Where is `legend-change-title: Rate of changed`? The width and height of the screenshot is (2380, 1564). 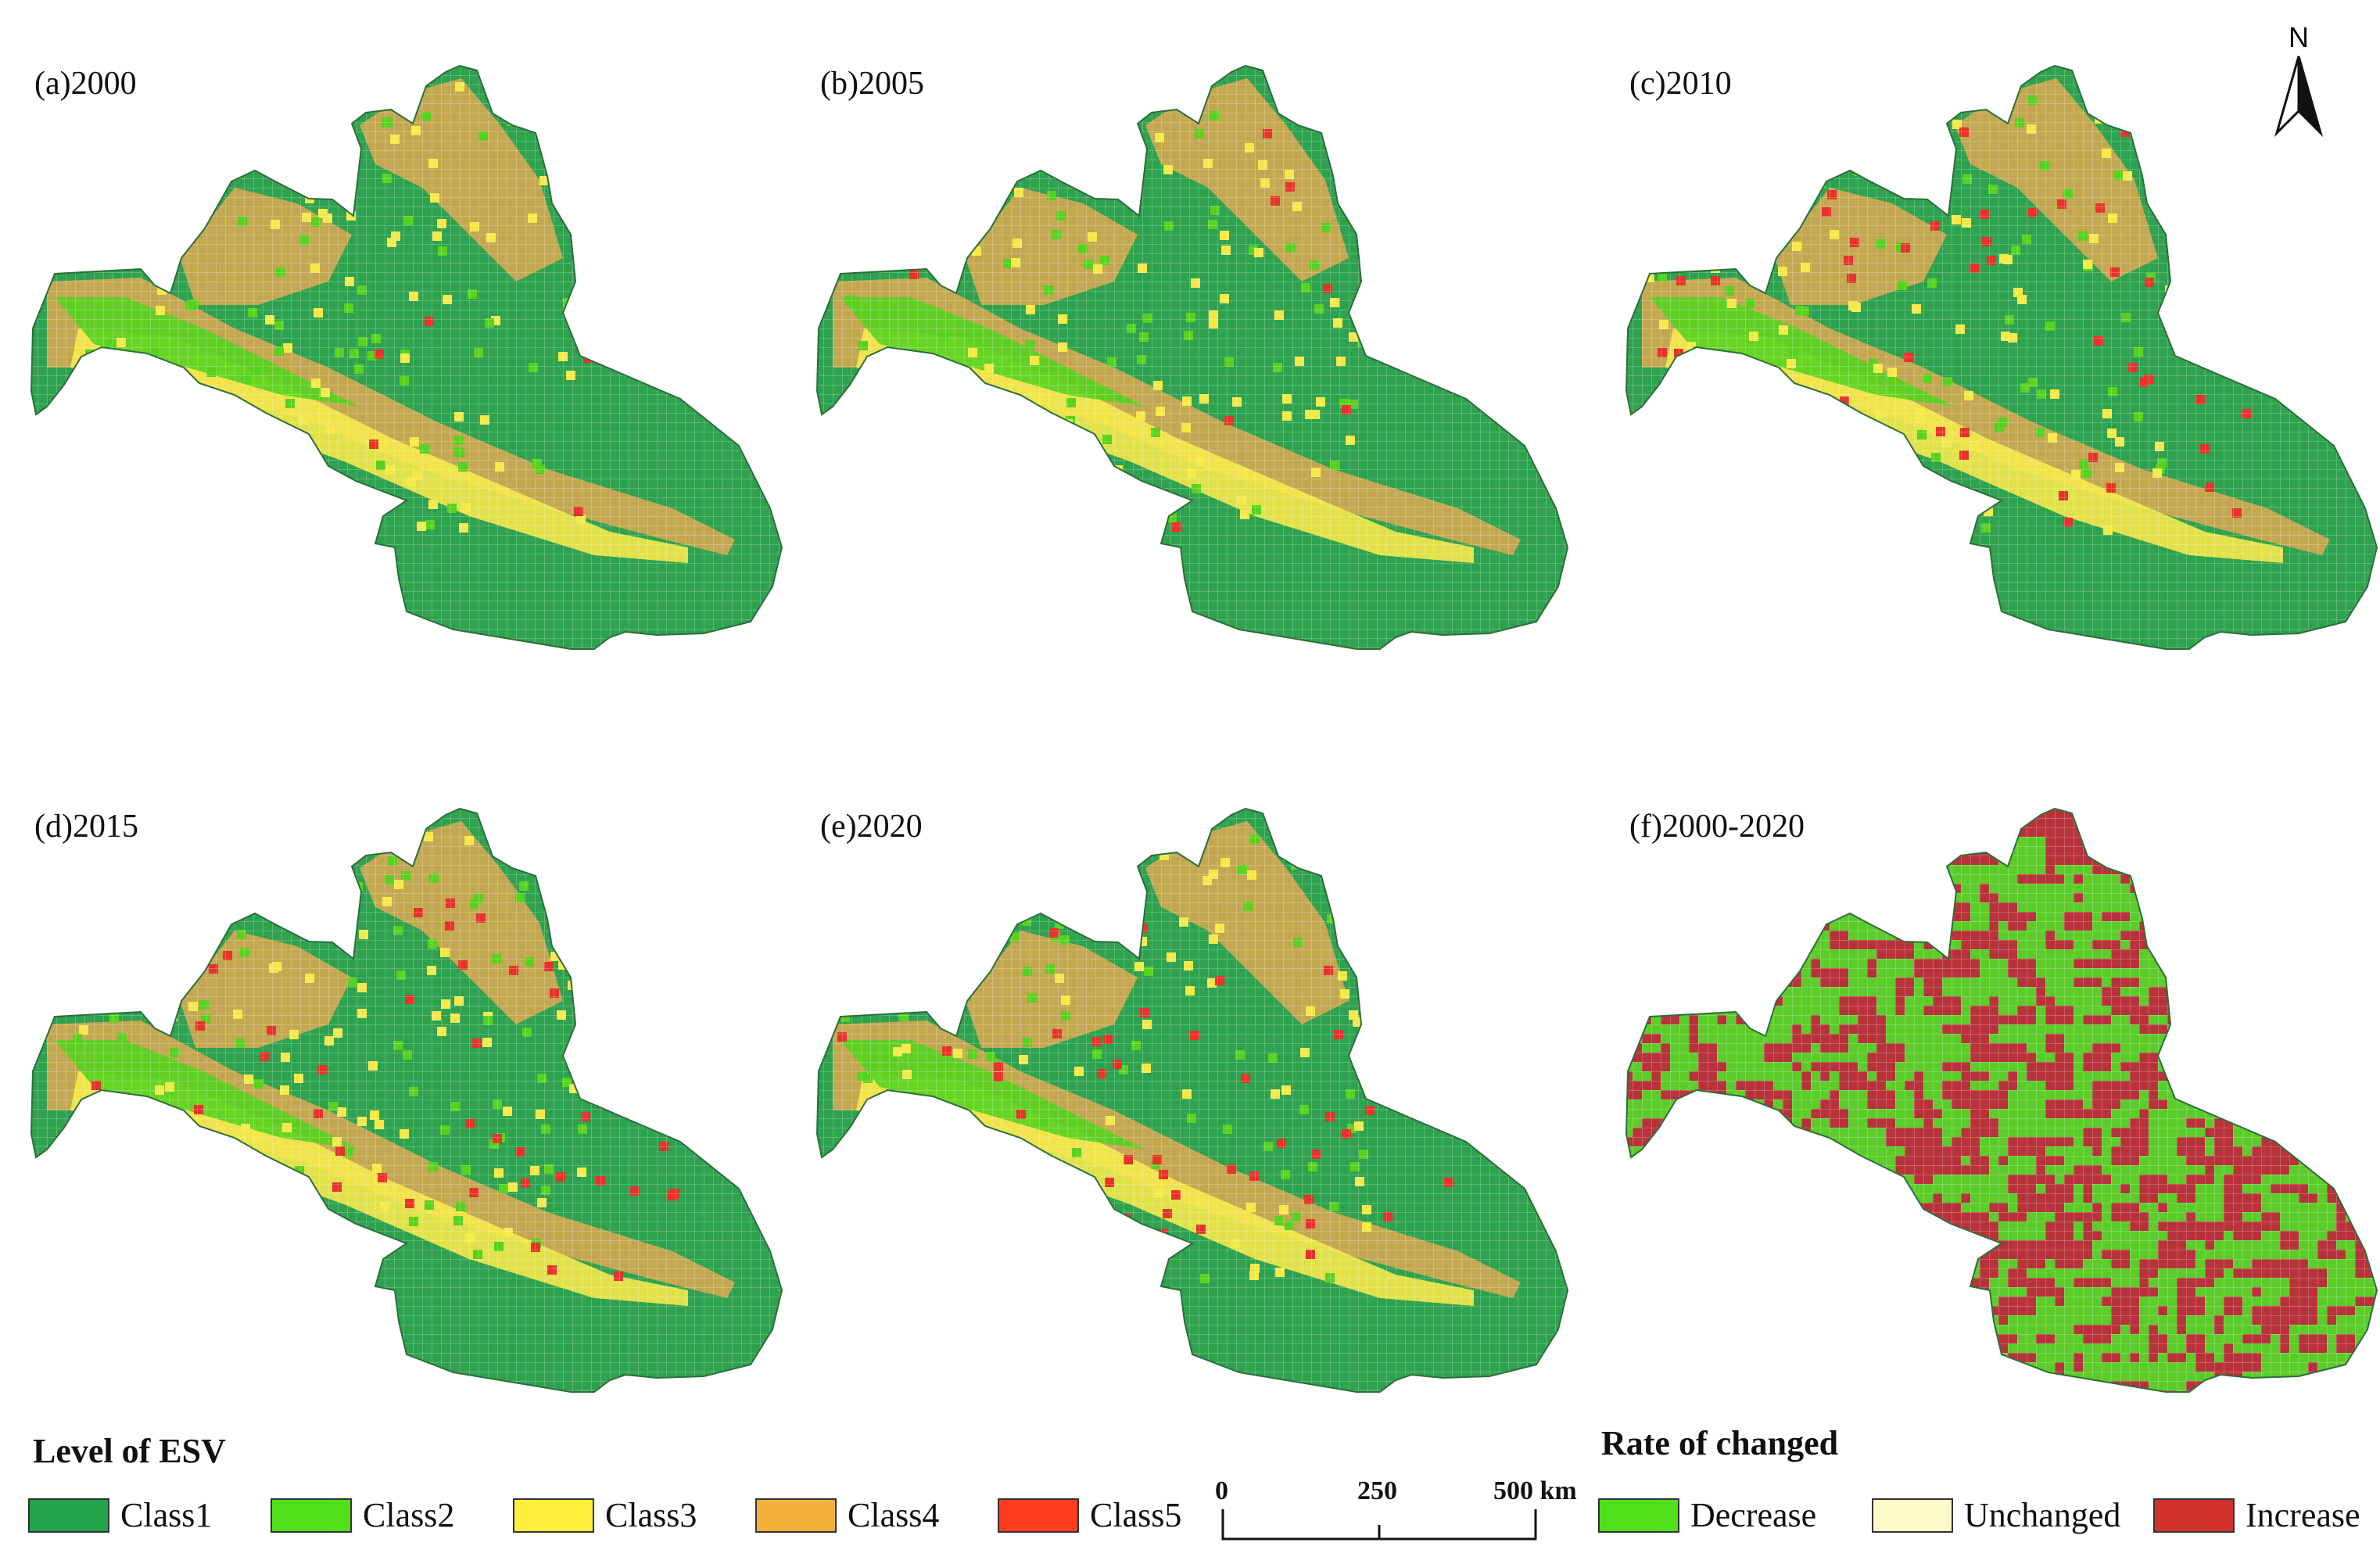
legend-change-title: Rate of changed is located at coordinates (1720, 1443).